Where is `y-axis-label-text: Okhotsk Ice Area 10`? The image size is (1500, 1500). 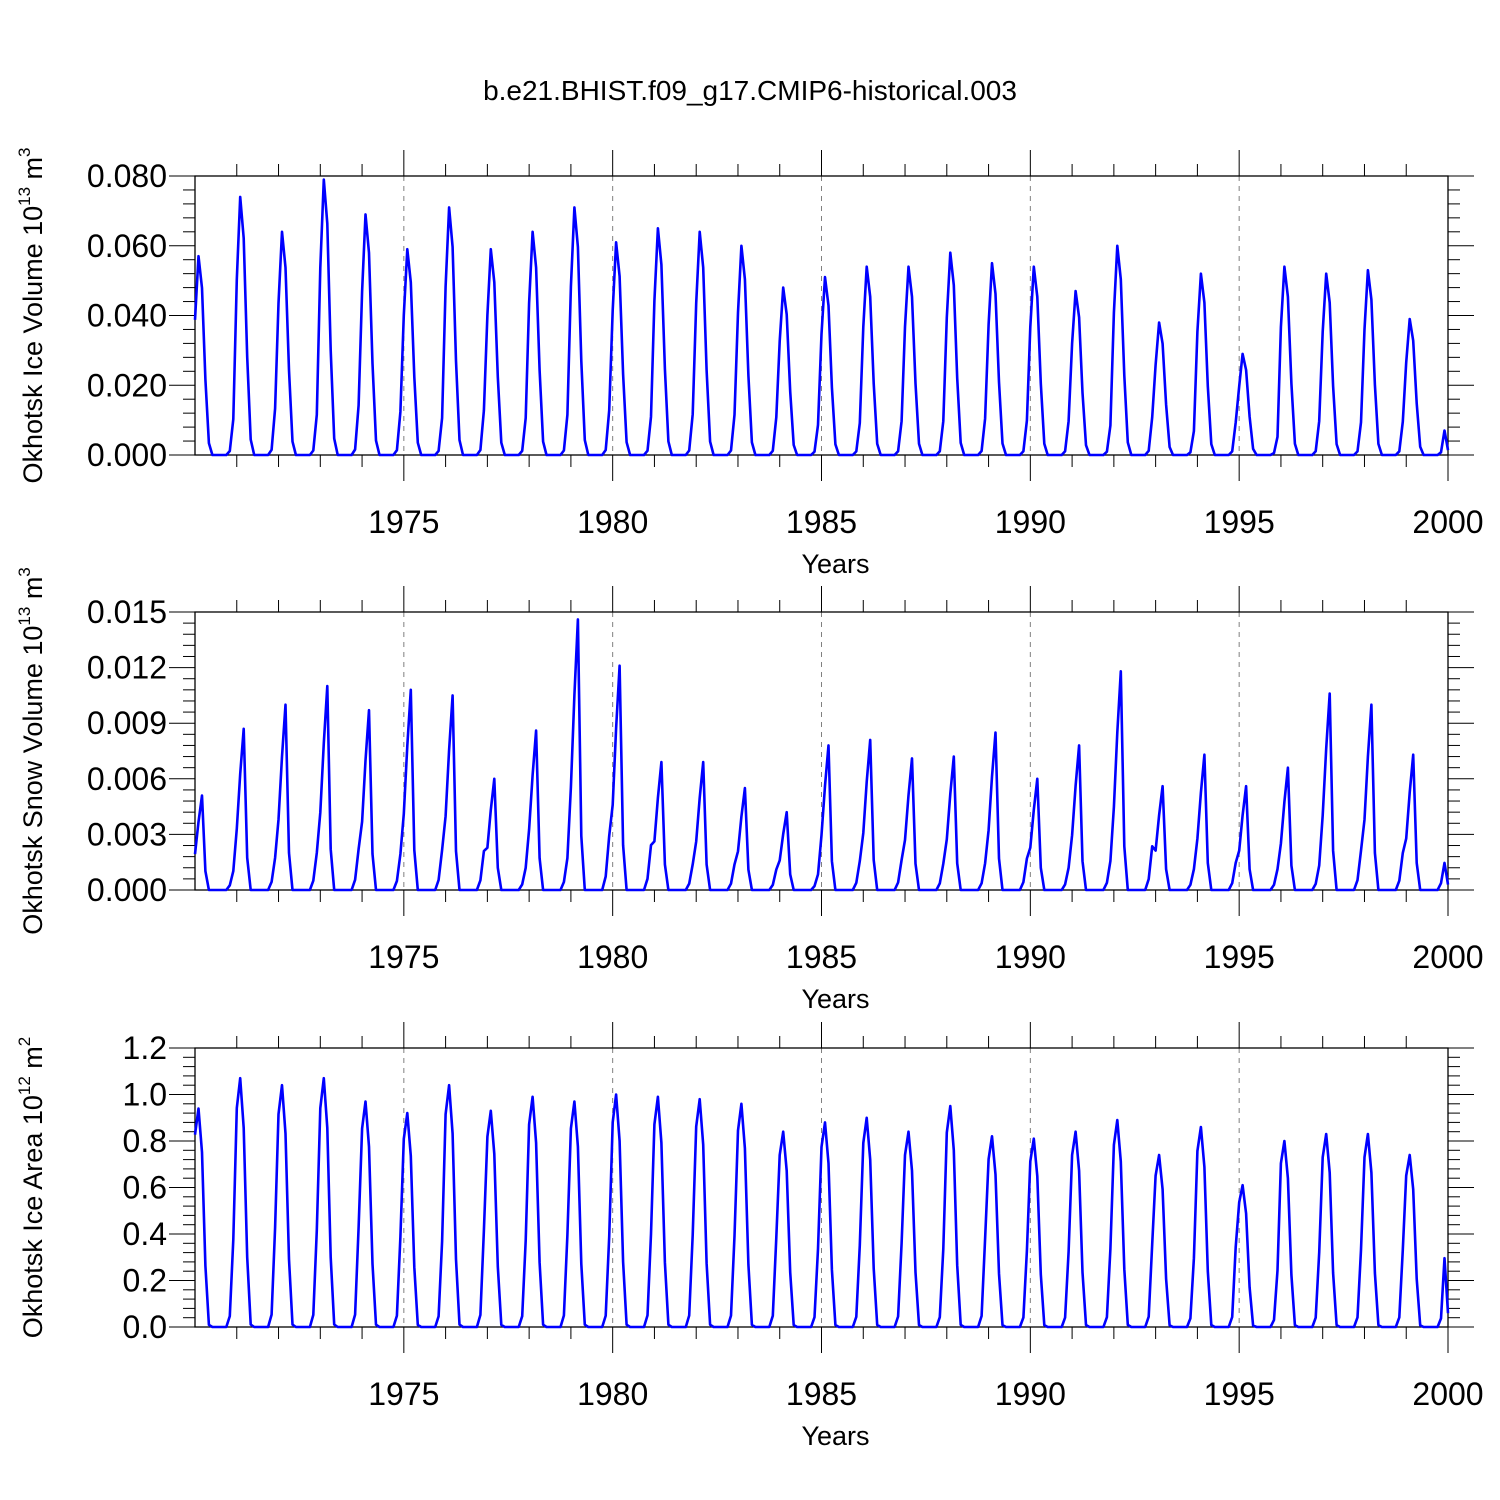
y-axis-label-text: Okhotsk Ice Area 10 is located at coordinates (33, 1216).